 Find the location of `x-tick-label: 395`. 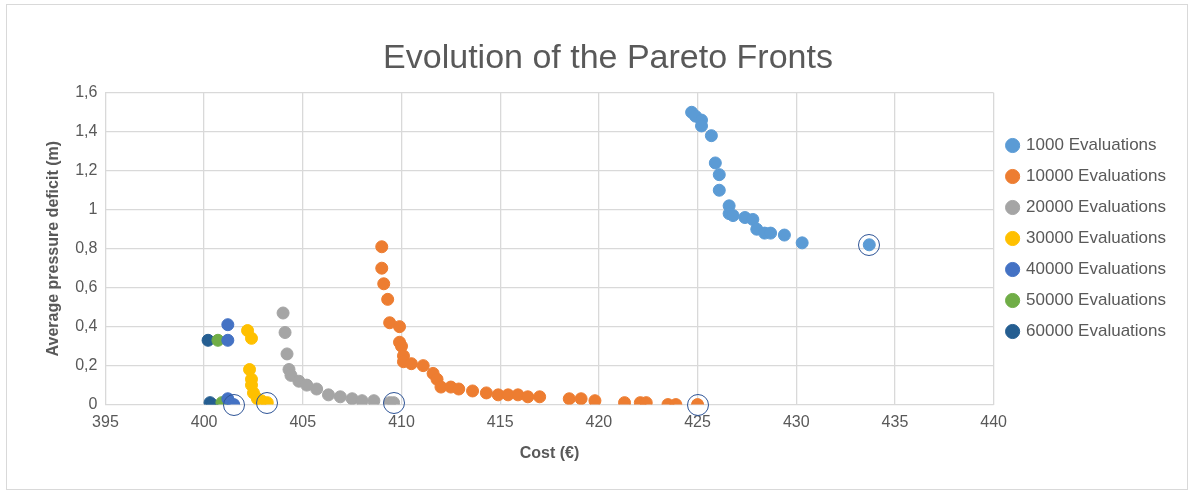

x-tick-label: 395 is located at coordinates (105, 421).